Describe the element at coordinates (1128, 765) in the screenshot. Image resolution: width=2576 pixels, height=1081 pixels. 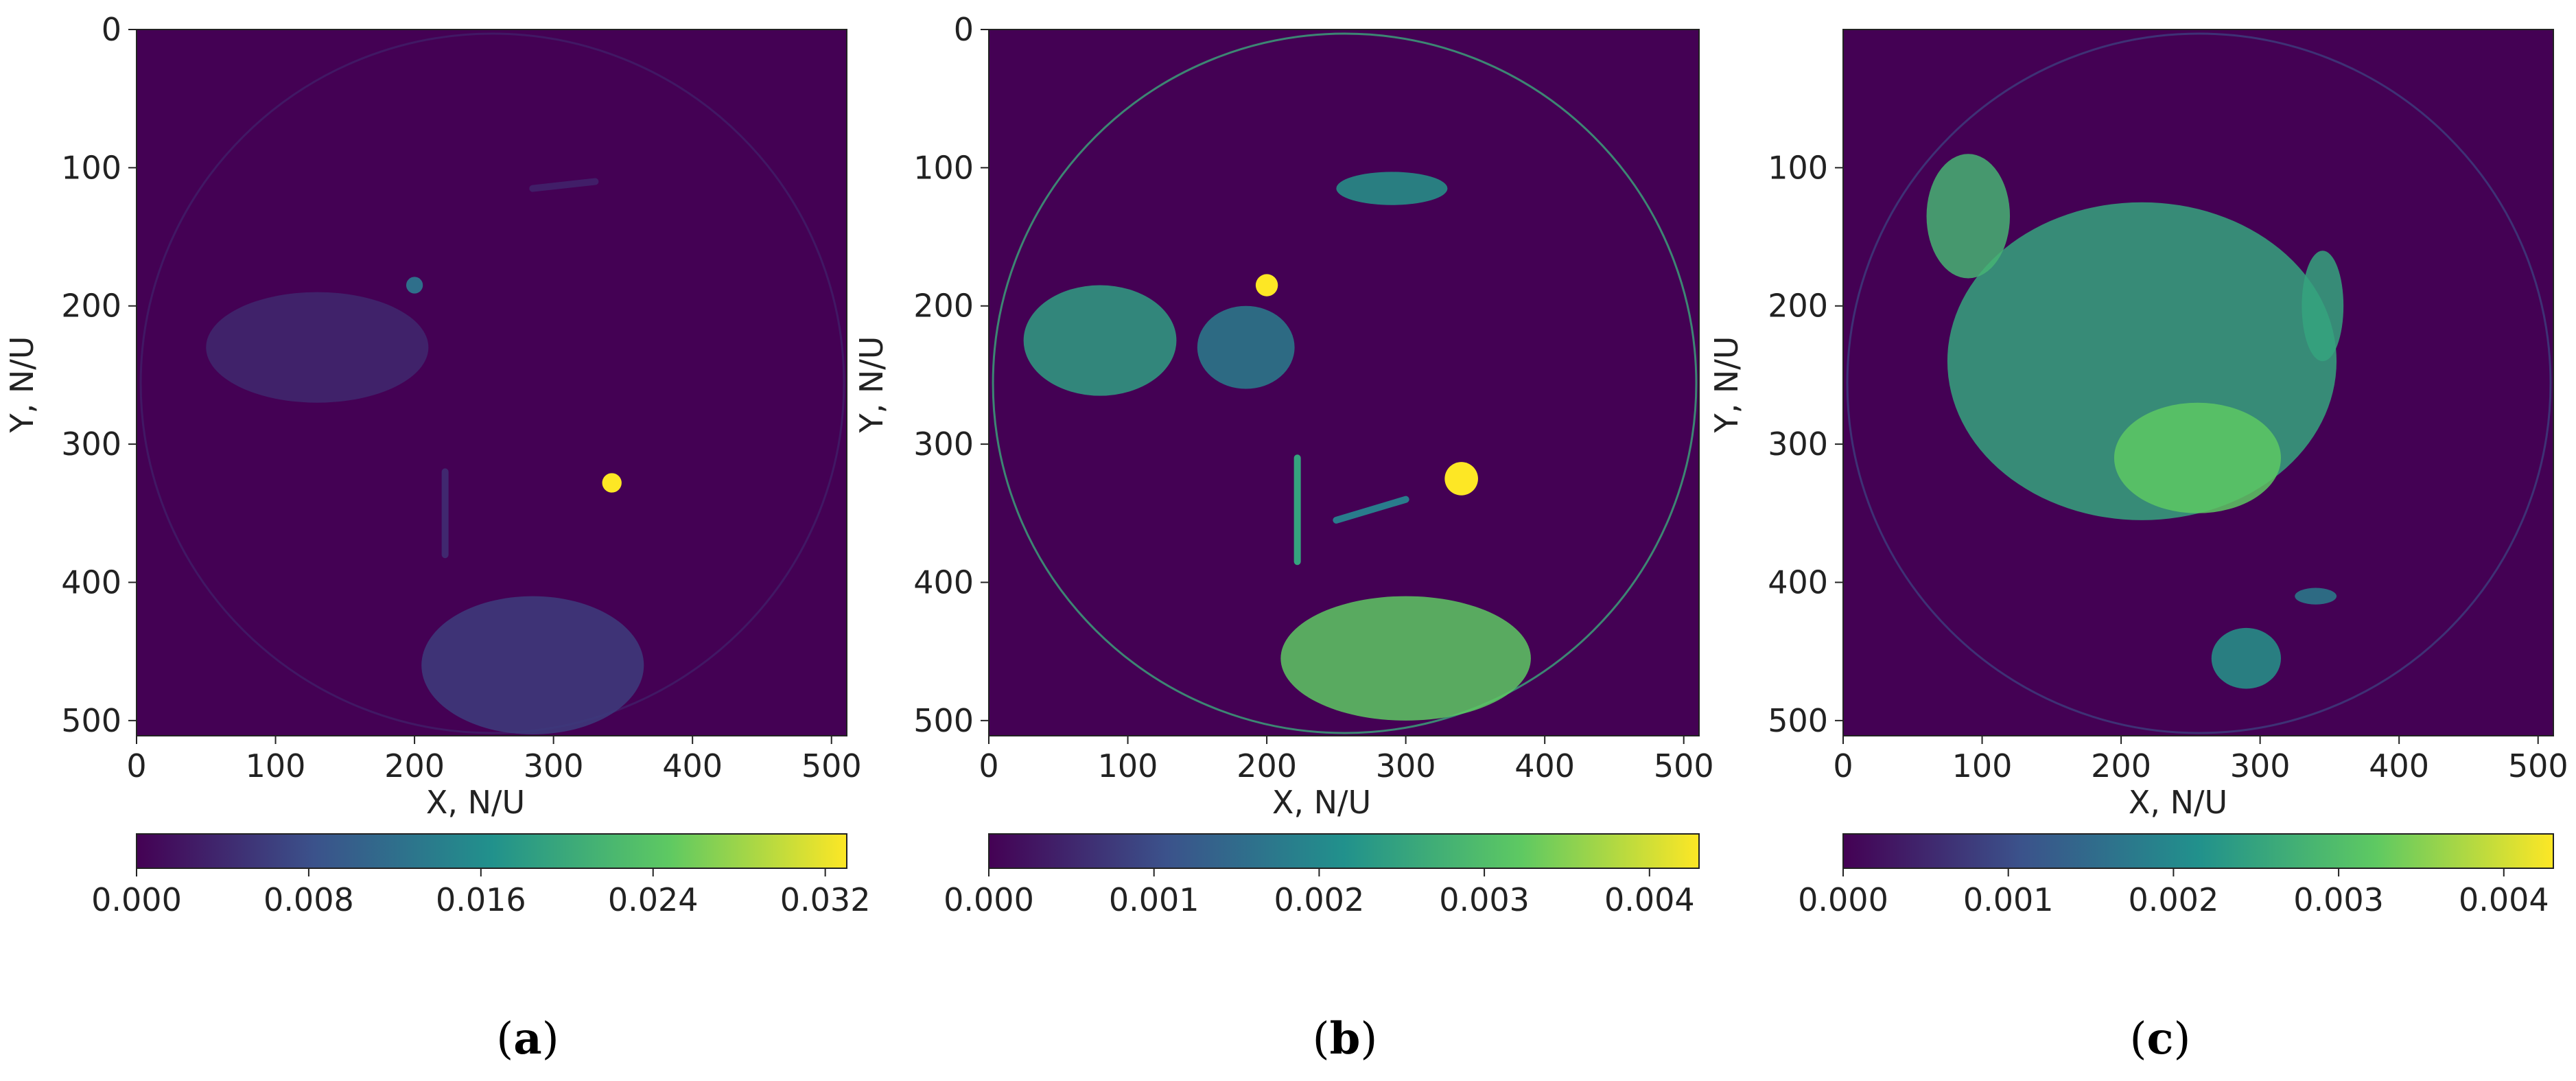
I see `x-tick-label-b-1: 100` at that location.